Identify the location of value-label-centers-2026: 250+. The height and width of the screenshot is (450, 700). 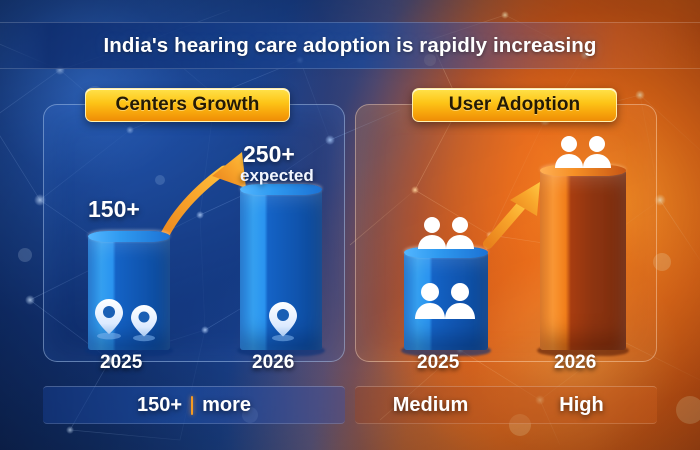
(269, 154).